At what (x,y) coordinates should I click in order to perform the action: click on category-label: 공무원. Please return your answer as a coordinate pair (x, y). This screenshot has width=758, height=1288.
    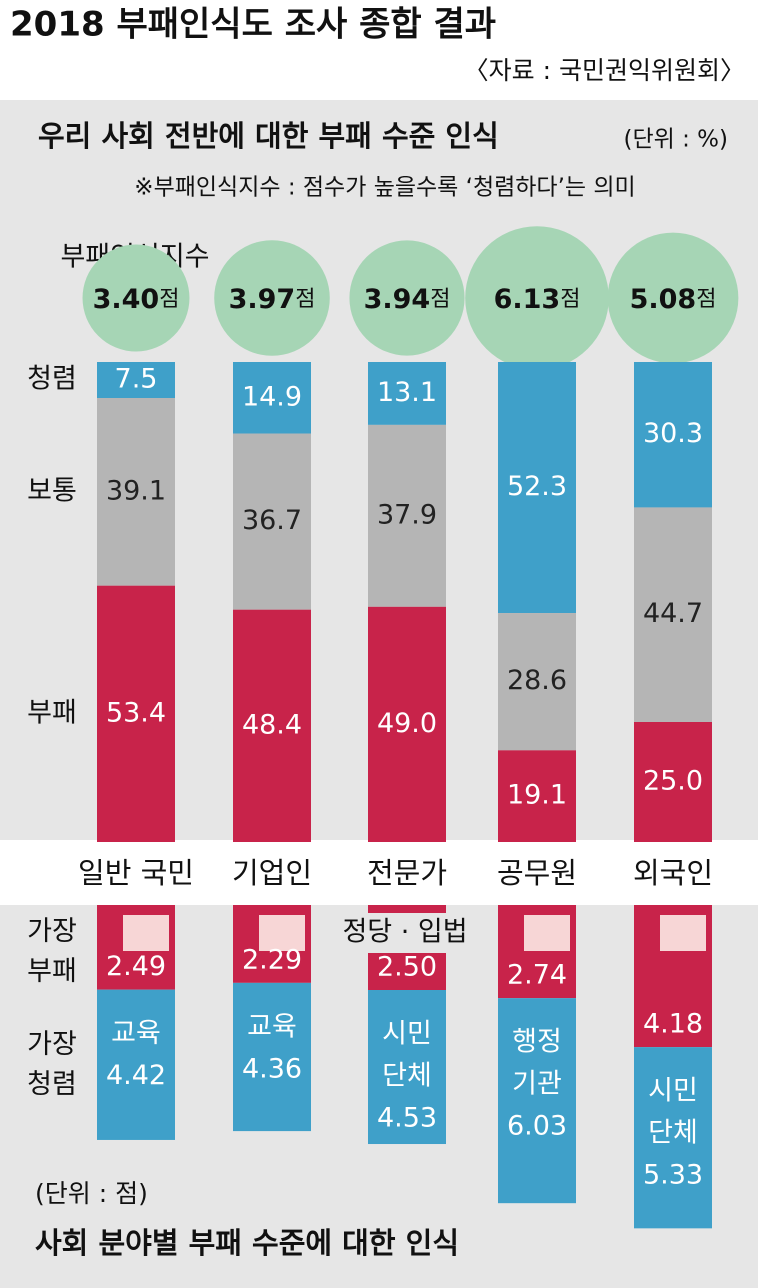
    Looking at the image, I should click on (537, 873).